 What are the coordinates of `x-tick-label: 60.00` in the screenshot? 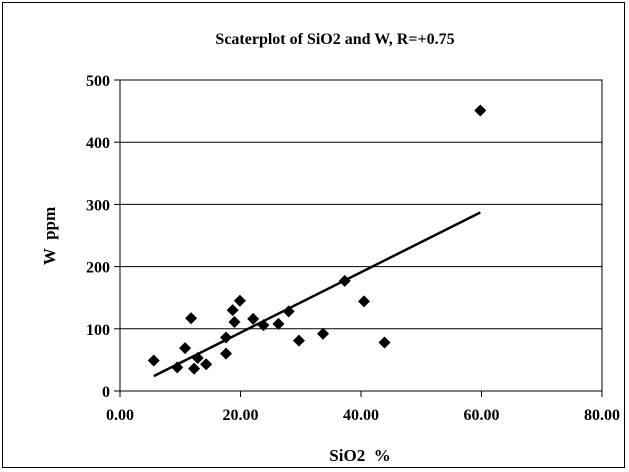 It's located at (482, 415).